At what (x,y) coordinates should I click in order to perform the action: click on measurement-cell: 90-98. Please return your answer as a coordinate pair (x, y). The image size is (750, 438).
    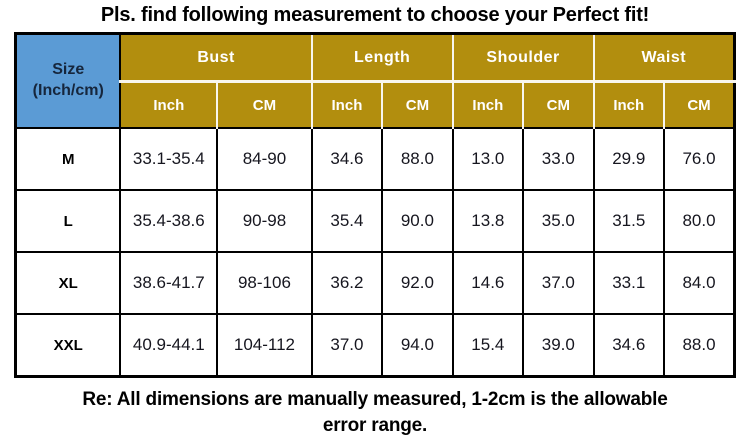
    Looking at the image, I should click on (264, 221).